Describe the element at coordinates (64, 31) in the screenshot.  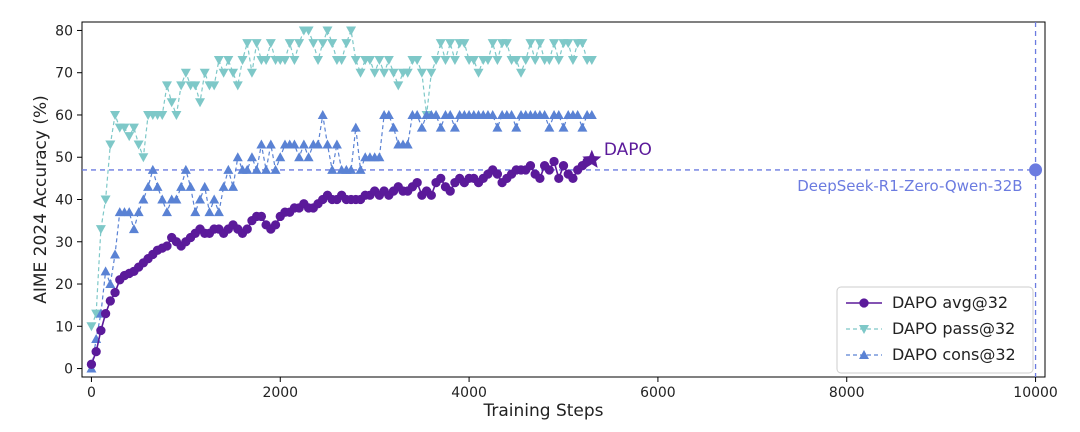
I see `y-tick-label: 80` at that location.